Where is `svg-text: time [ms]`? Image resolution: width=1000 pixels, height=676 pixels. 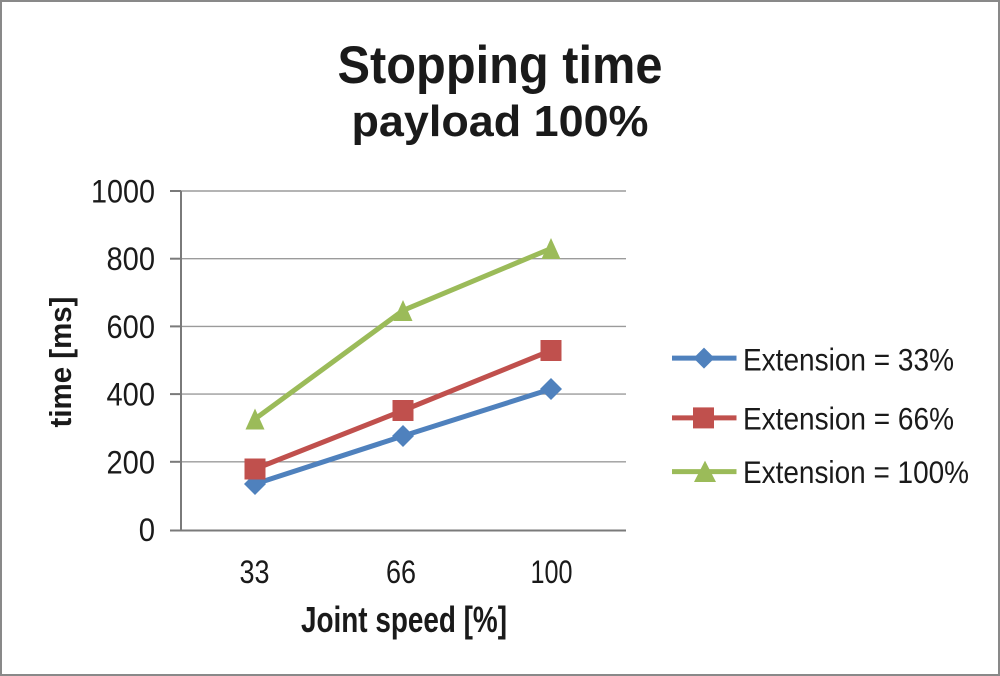
svg-text: time [ms] is located at coordinates (60, 362).